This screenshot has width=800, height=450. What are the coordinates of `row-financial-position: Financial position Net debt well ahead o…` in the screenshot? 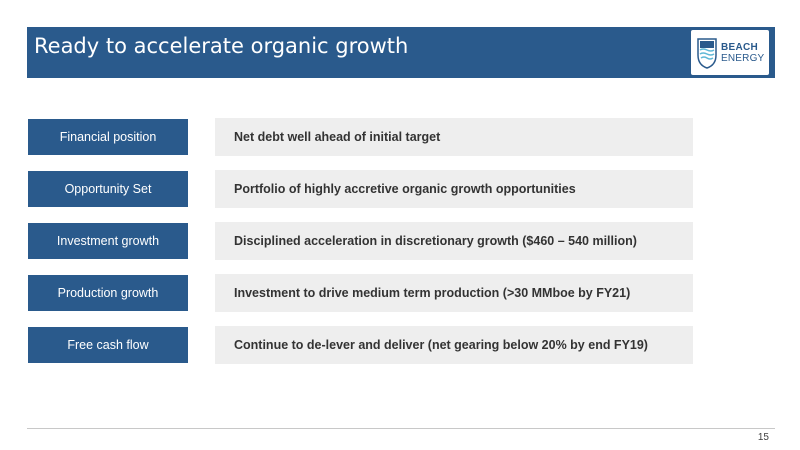 It's located at (400, 138).